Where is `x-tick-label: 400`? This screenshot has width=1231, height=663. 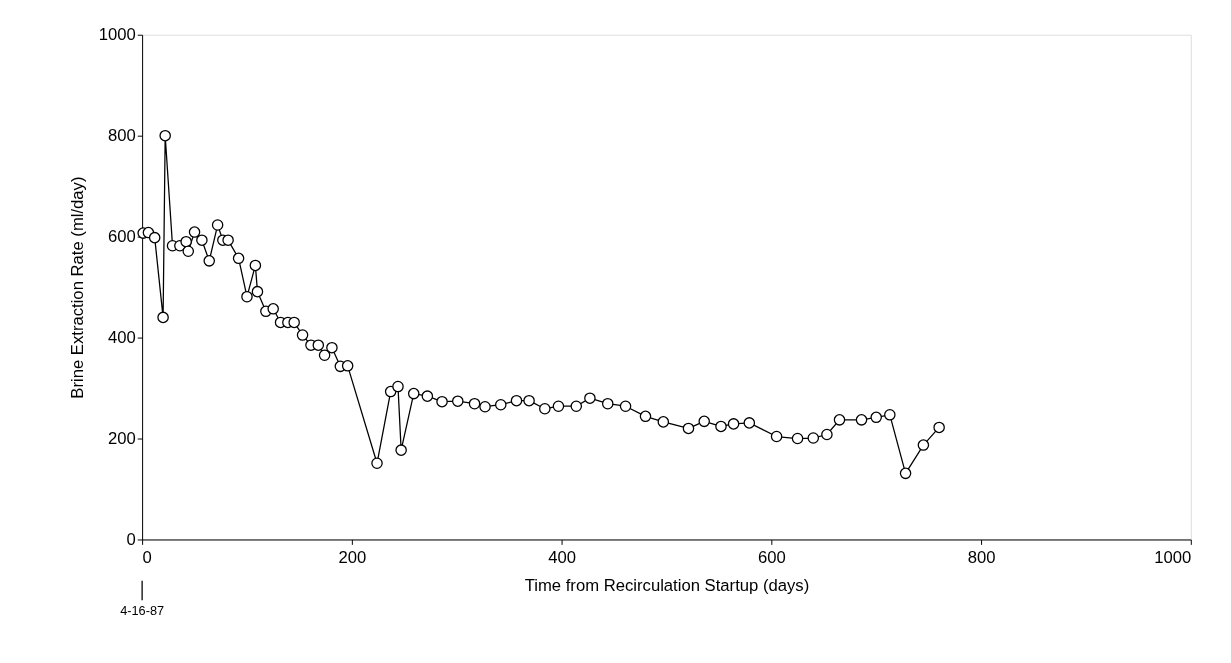 x-tick-label: 400 is located at coordinates (562, 558).